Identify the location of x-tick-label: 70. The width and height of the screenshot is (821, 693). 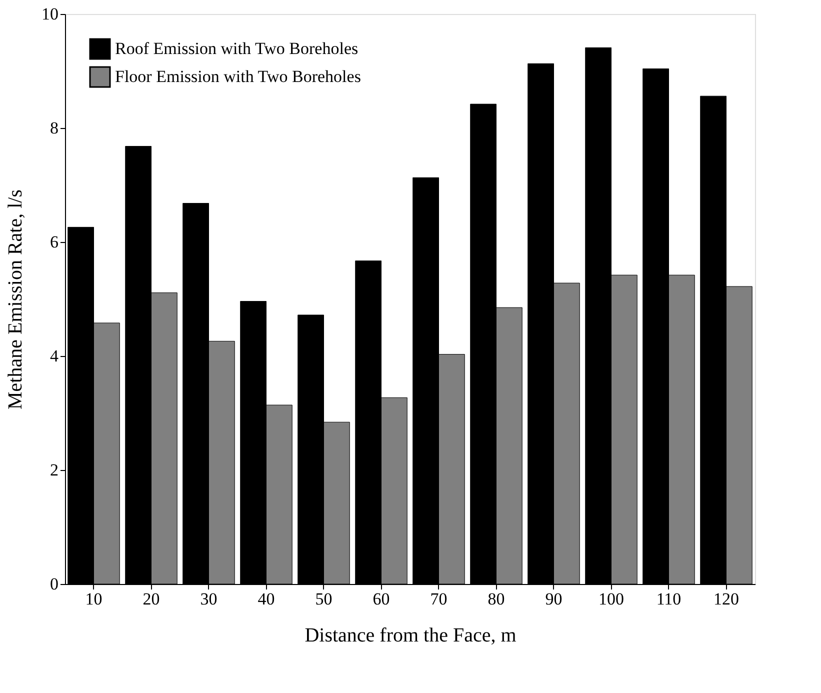
(439, 599).